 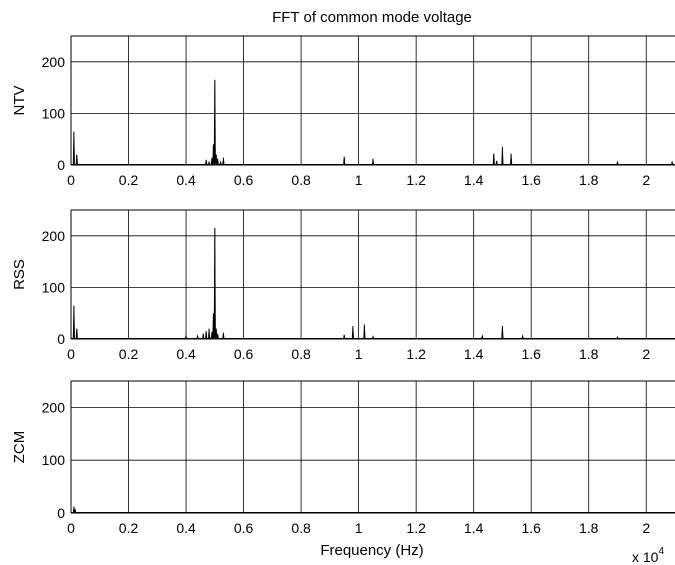 I want to click on x-multiplier-base: x 10, so click(x=645, y=557).